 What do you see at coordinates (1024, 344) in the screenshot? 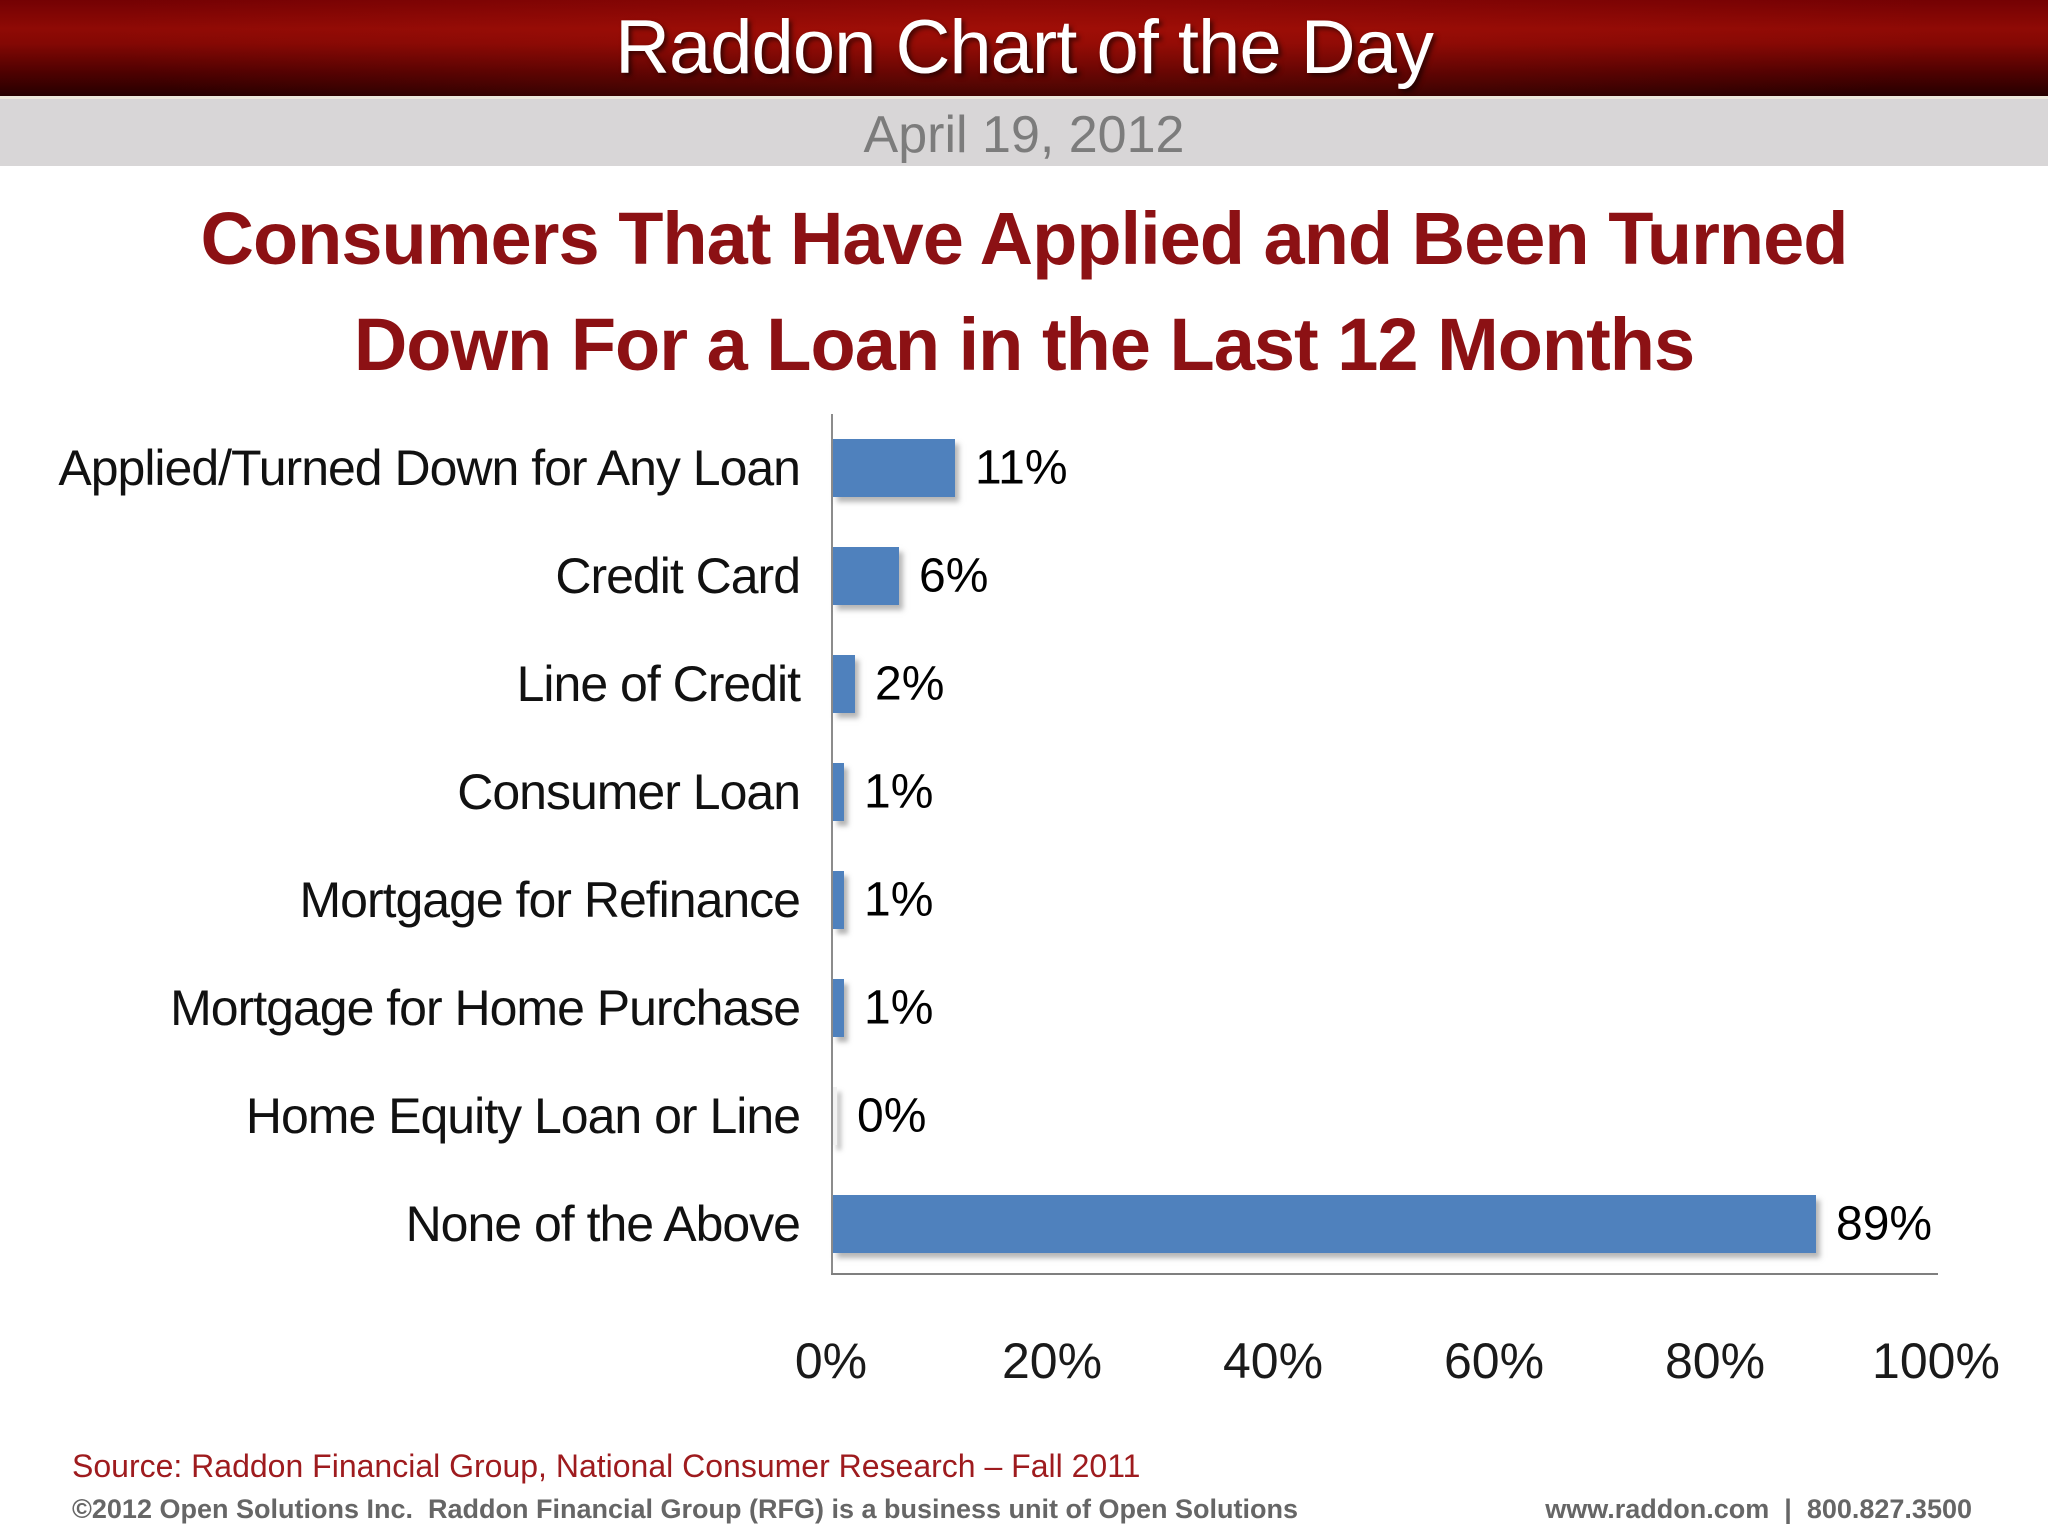
I see `chart-title-line2: Down For a Loan in the Last 12 Months` at bounding box center [1024, 344].